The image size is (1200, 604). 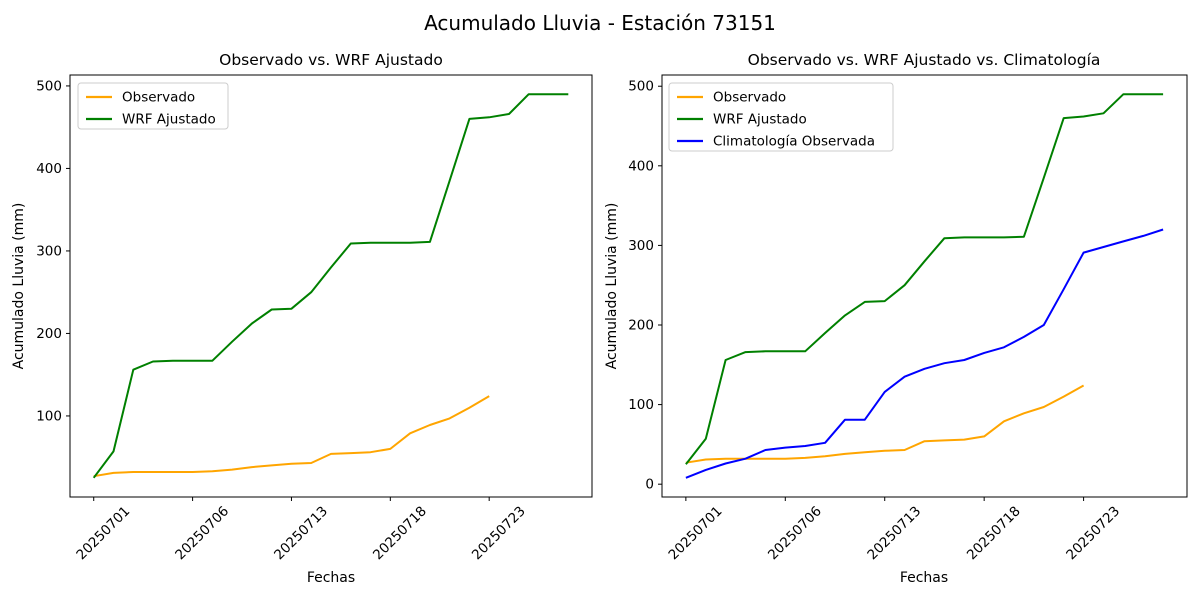 I want to click on figure-title: Acumulado Lluvia - Estación 73151, so click(x=600, y=23).